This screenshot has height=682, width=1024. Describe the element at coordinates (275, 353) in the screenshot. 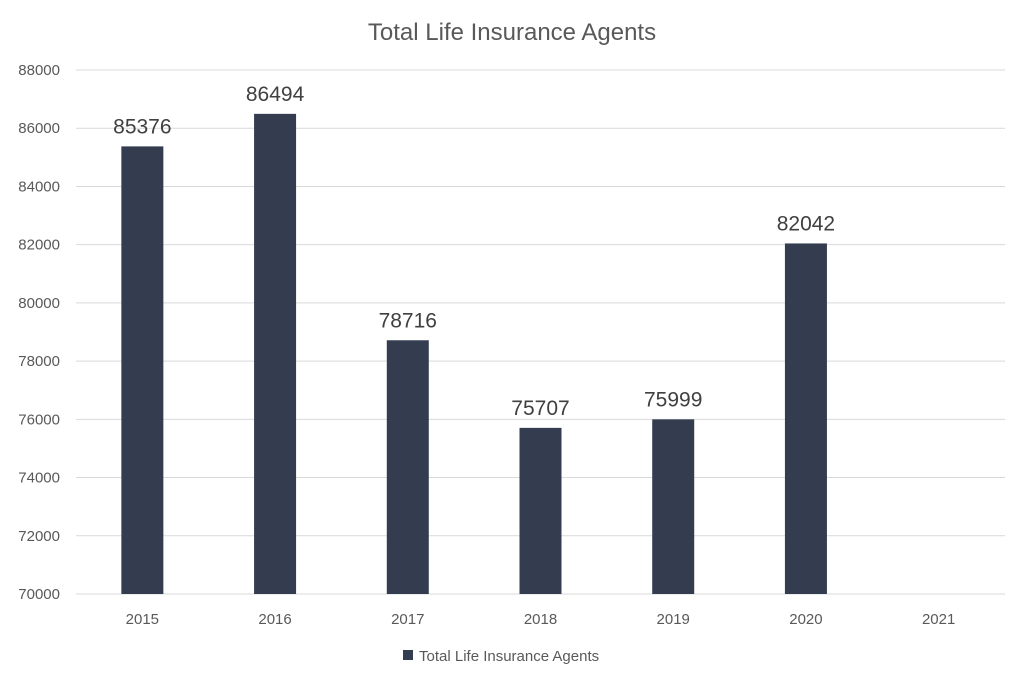

I see `bar-2016` at that location.